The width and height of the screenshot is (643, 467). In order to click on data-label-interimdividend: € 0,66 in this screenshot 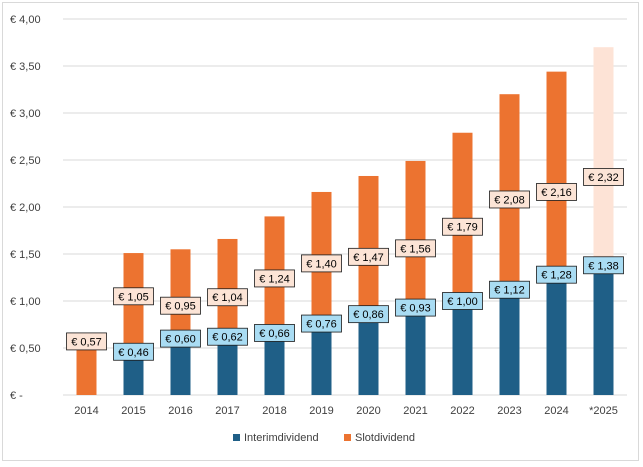, I will do `click(274, 334)`.